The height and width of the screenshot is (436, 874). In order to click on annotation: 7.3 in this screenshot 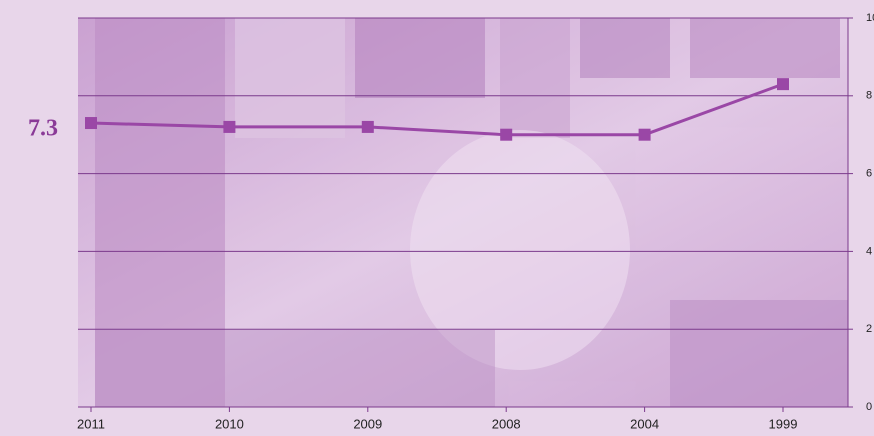, I will do `click(43, 129)`.